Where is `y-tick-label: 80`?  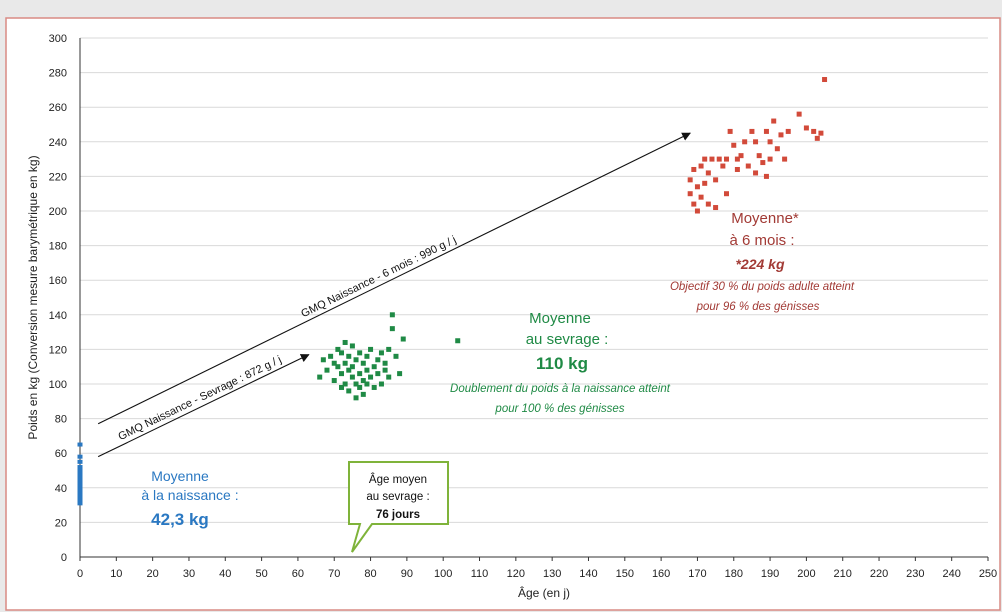 y-tick-label: 80 is located at coordinates (61, 420).